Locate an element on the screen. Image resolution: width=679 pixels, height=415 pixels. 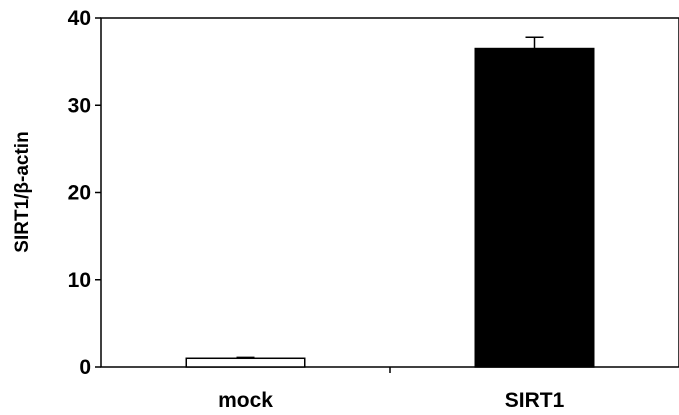
x-tick-label: mock is located at coordinates (245, 400).